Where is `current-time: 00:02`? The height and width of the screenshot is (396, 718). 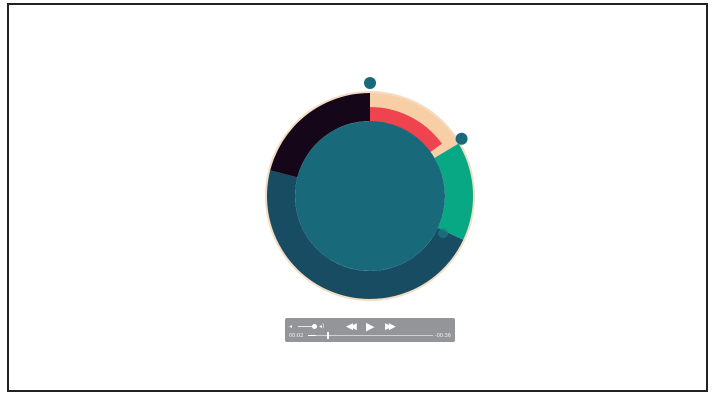 current-time: 00:02 is located at coordinates (296, 336).